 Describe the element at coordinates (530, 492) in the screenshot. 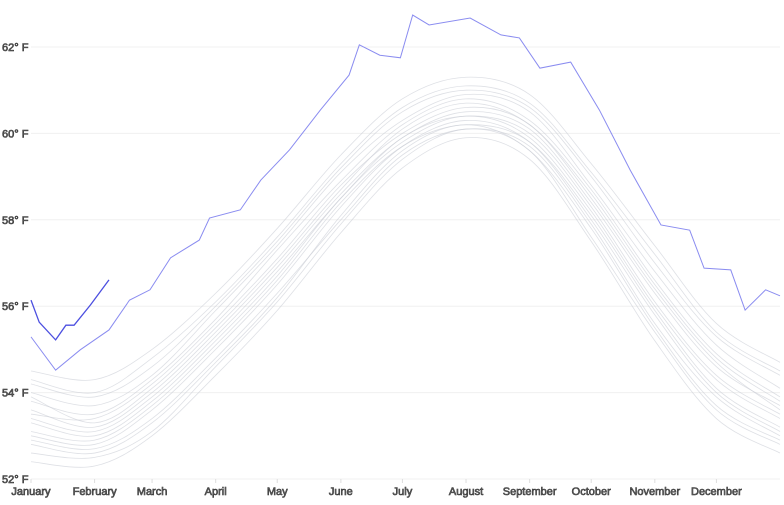

I see `x-tick-label: September` at that location.